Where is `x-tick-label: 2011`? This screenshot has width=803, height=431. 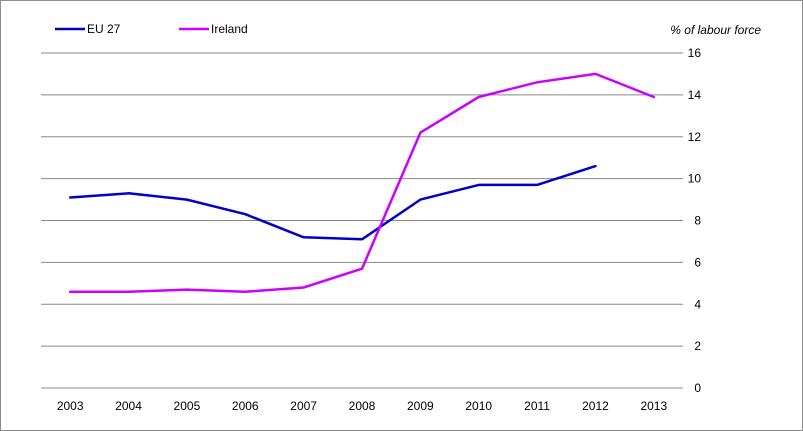
x-tick-label: 2011 is located at coordinates (537, 406).